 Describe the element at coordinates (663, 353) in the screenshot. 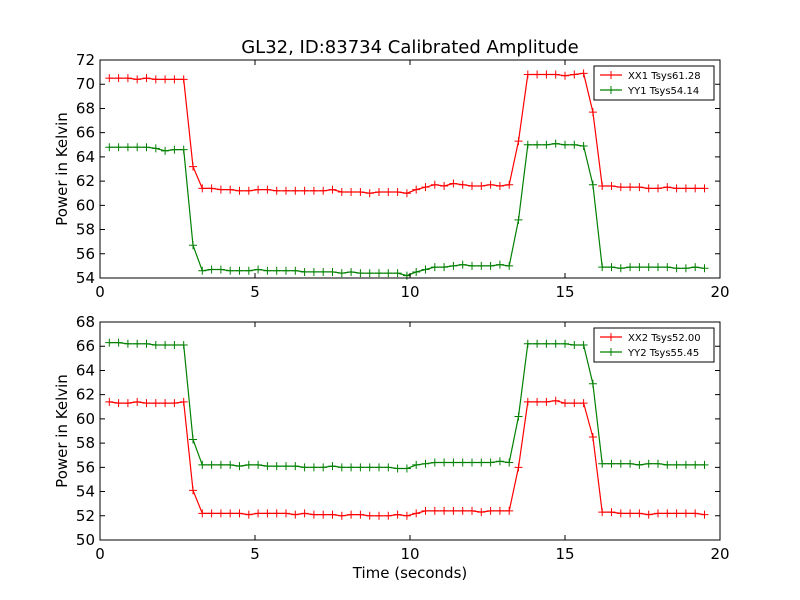

I see `bottom-legend-label: YY2 Tsys55.45` at that location.